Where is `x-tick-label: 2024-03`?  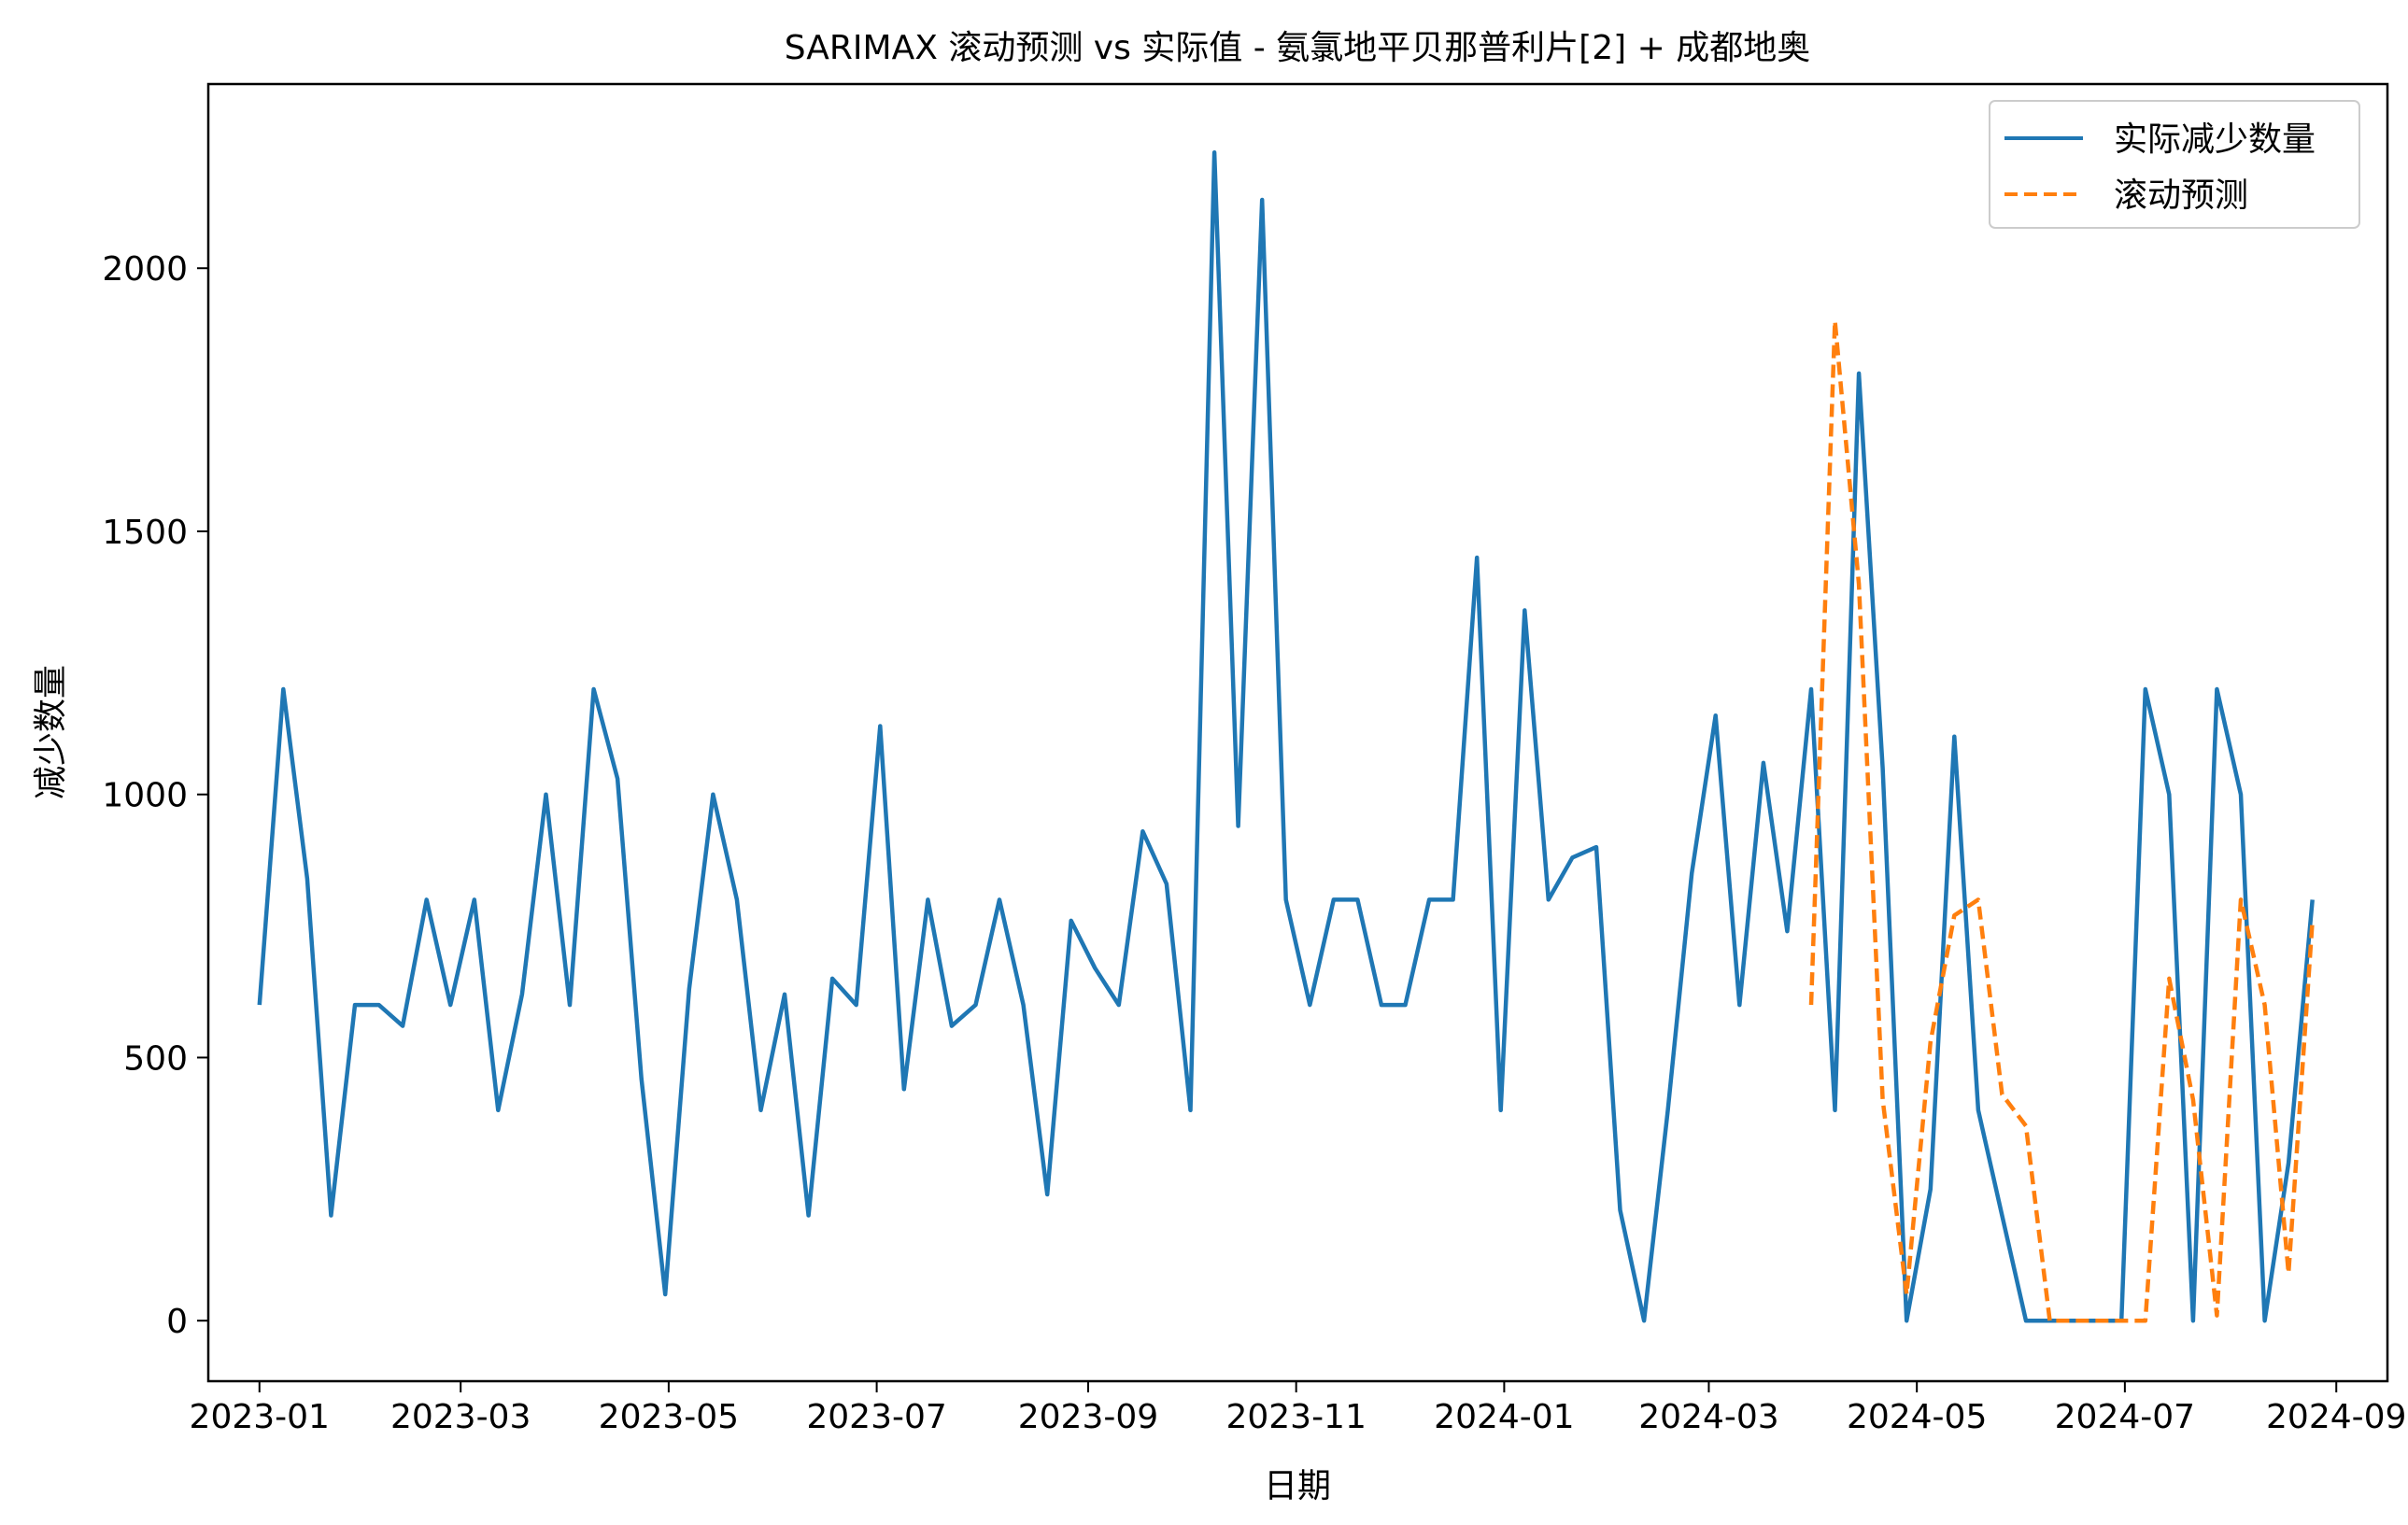 x-tick-label: 2024-03 is located at coordinates (1708, 1417).